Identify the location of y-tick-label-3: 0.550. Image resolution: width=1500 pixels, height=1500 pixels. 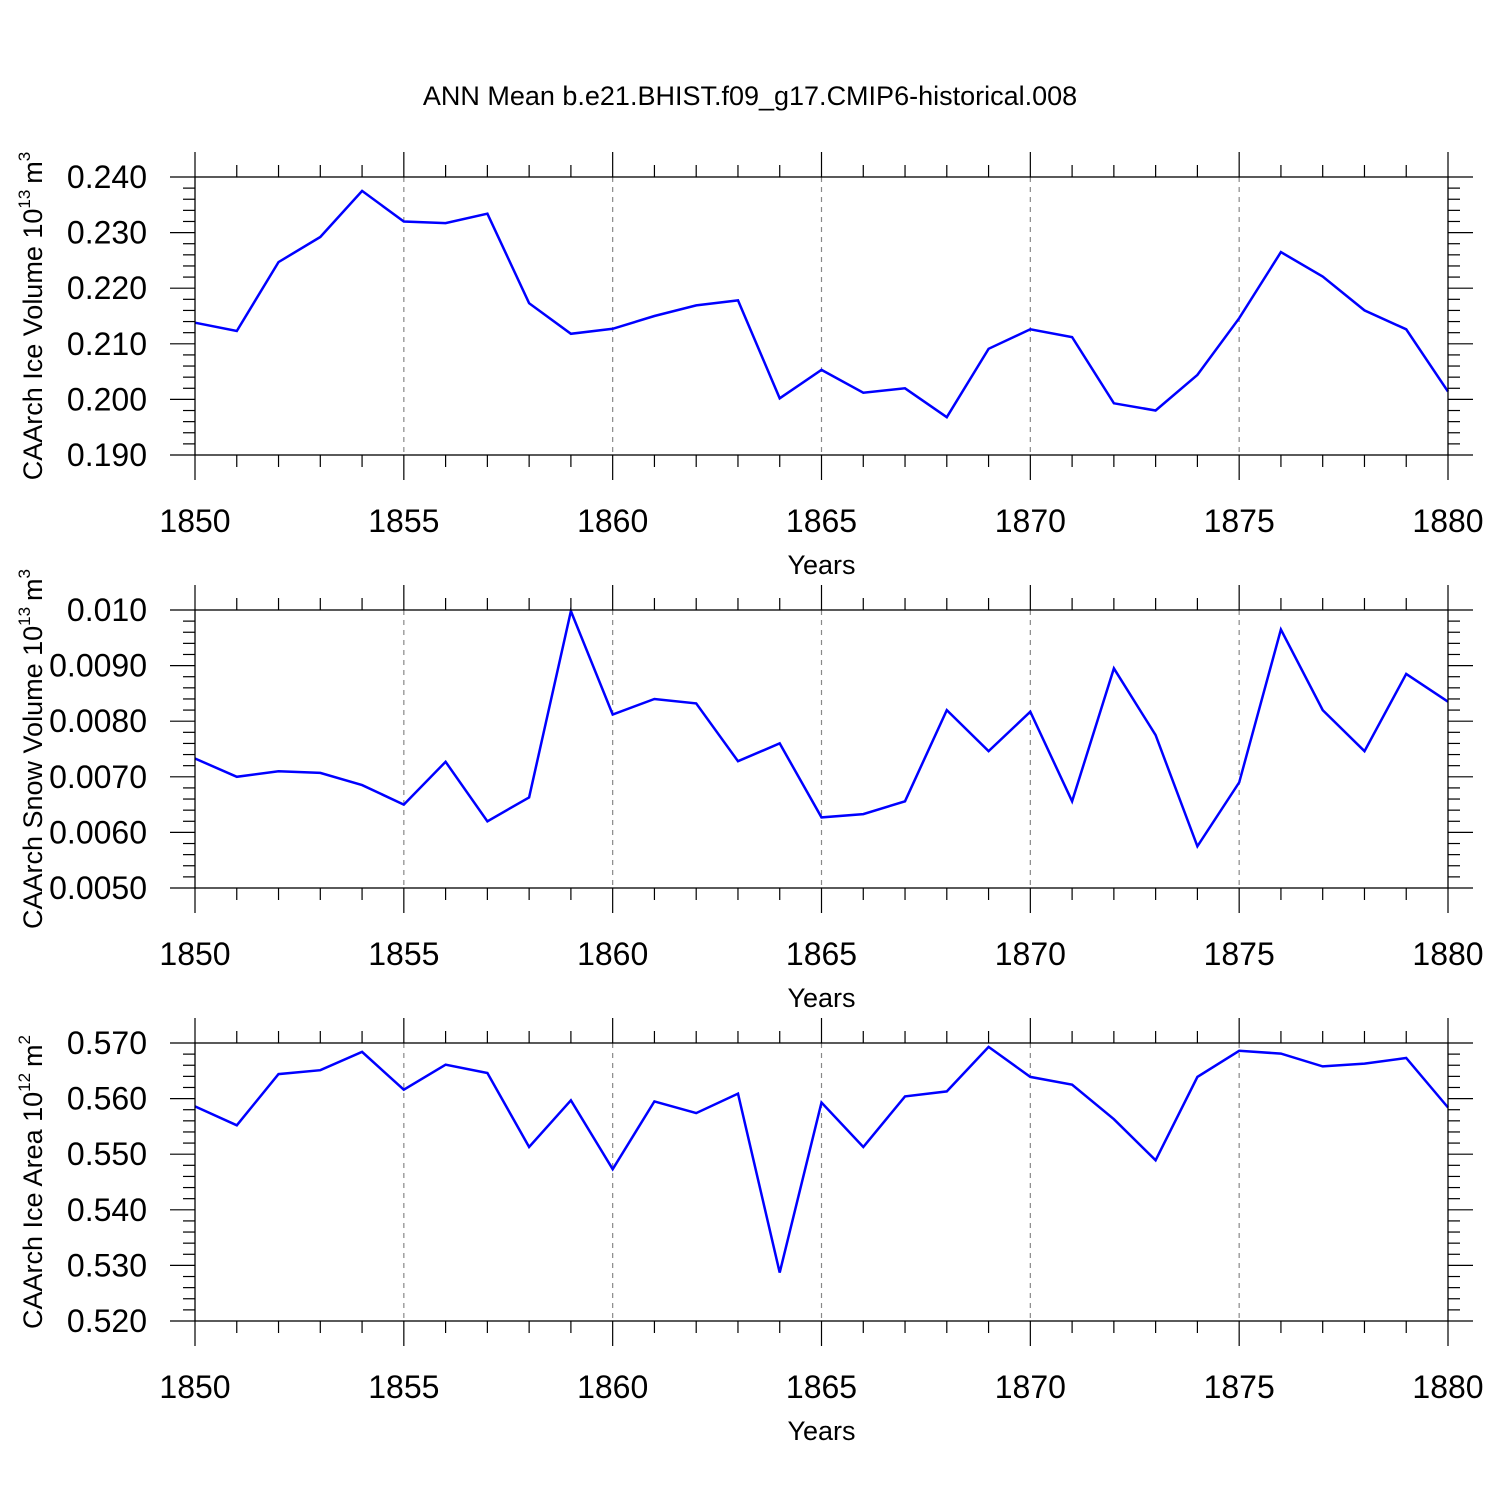
(107, 1154).